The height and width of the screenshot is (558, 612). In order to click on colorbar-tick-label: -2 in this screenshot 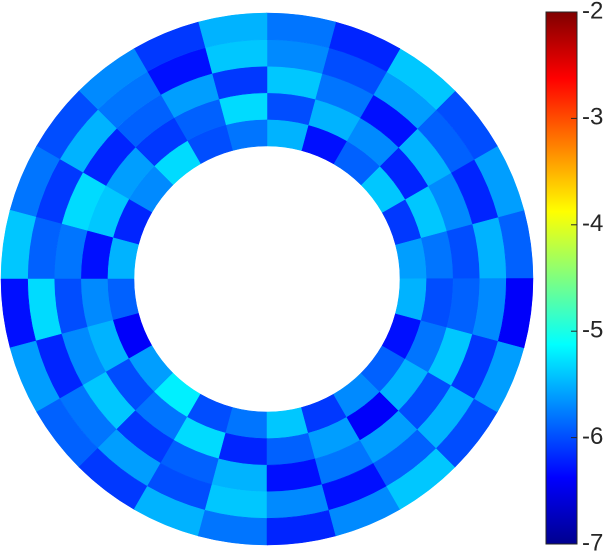, I will do `click(592, 12)`.